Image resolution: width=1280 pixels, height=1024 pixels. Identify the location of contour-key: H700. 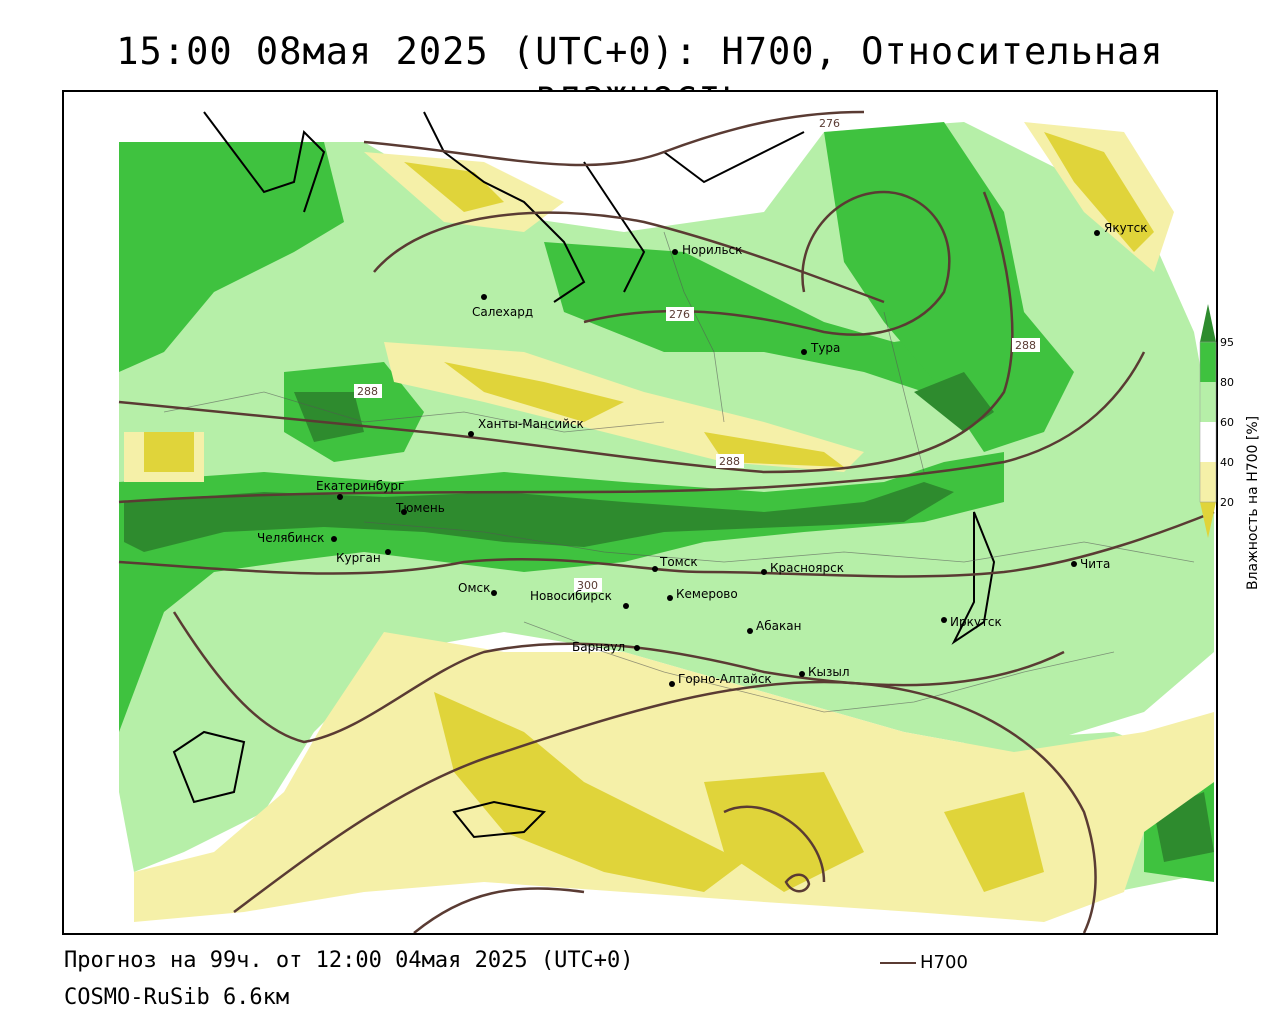
(924, 962).